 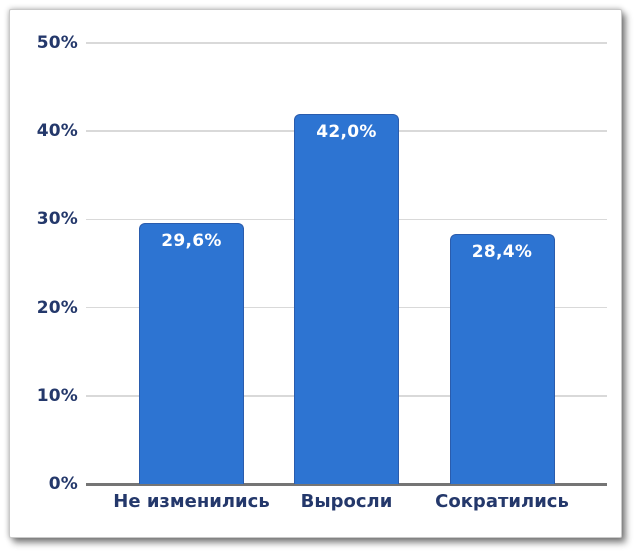 I want to click on y-axis-tick-label: 0%, so click(x=63, y=484).